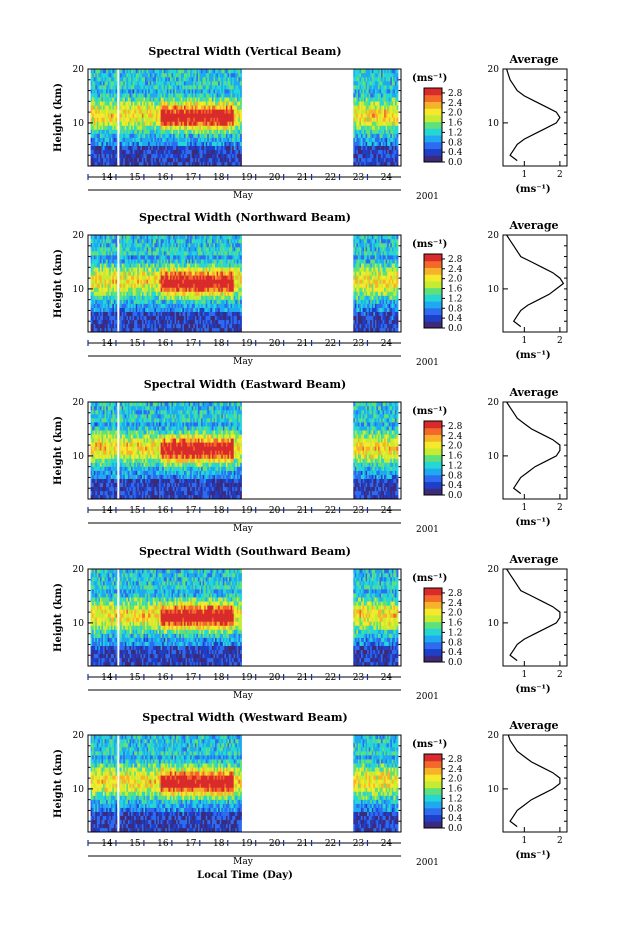  What do you see at coordinates (433, 92) in the screenshot?
I see `colorbar-swatch` at bounding box center [433, 92].